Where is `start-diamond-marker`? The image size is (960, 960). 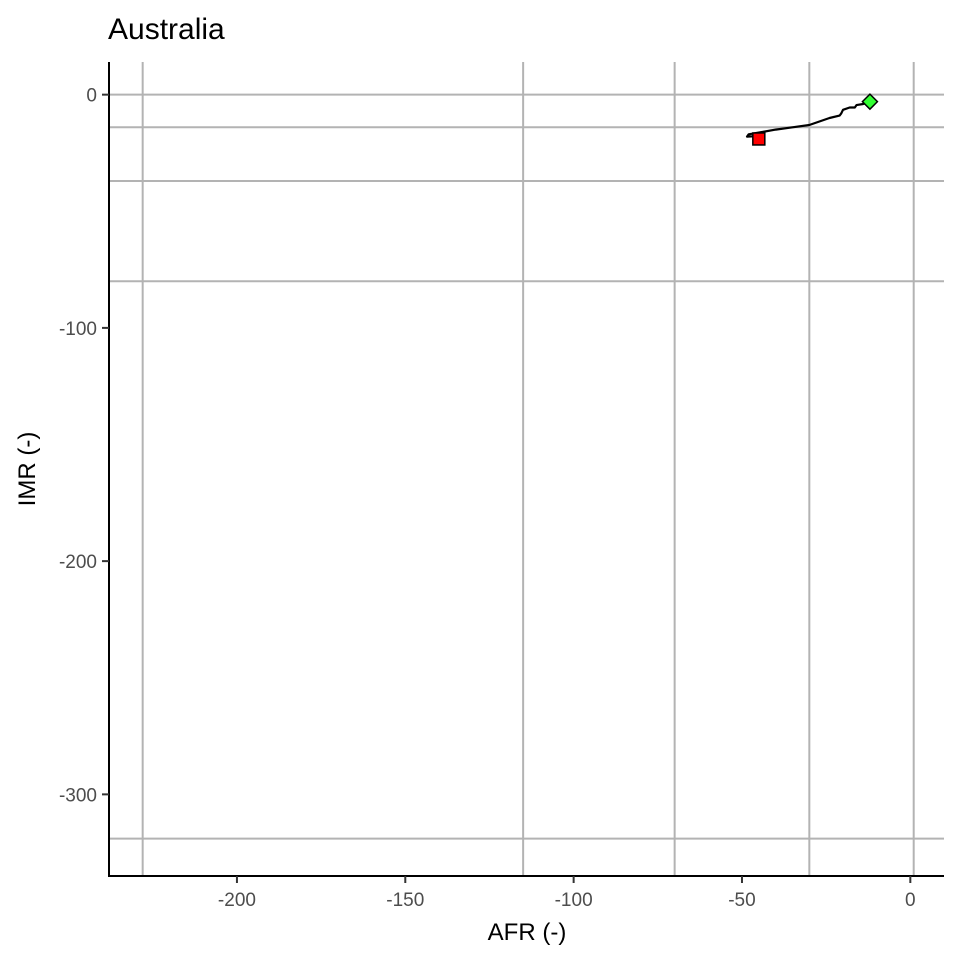
start-diamond-marker is located at coordinates (870, 102).